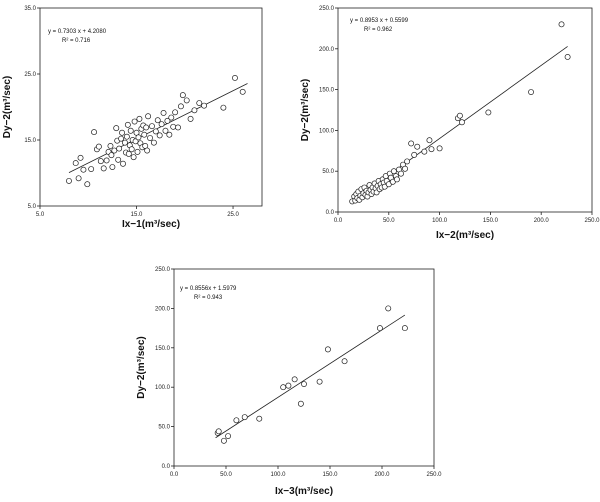 The width and height of the screenshot is (600, 502). What do you see at coordinates (30, 141) in the screenshot?
I see `y-tick-label: 15.0` at bounding box center [30, 141].